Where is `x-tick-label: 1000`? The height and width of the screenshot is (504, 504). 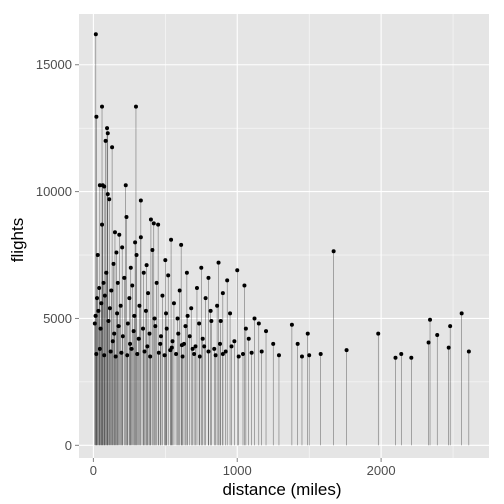 x-tick-label: 1000 is located at coordinates (237, 470).